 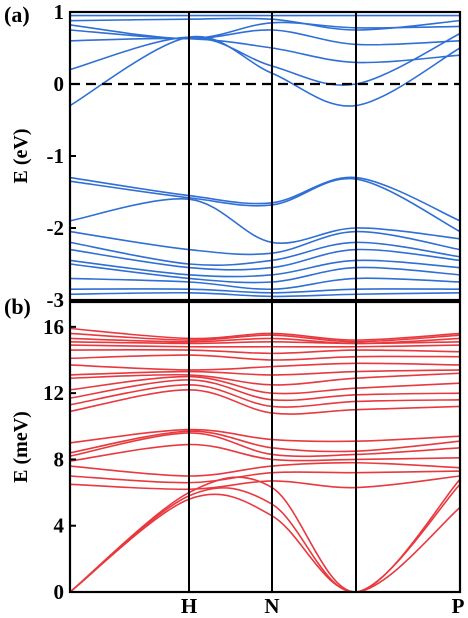 What do you see at coordinates (189, 606) in the screenshot?
I see `xtick-label-H: H` at bounding box center [189, 606].